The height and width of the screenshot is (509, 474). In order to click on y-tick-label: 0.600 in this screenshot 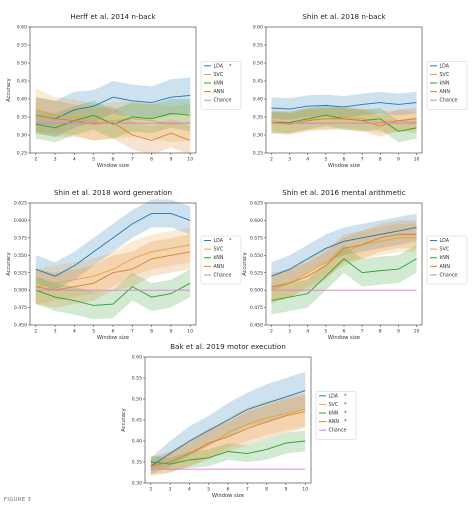, I will do `click(256, 221)`.